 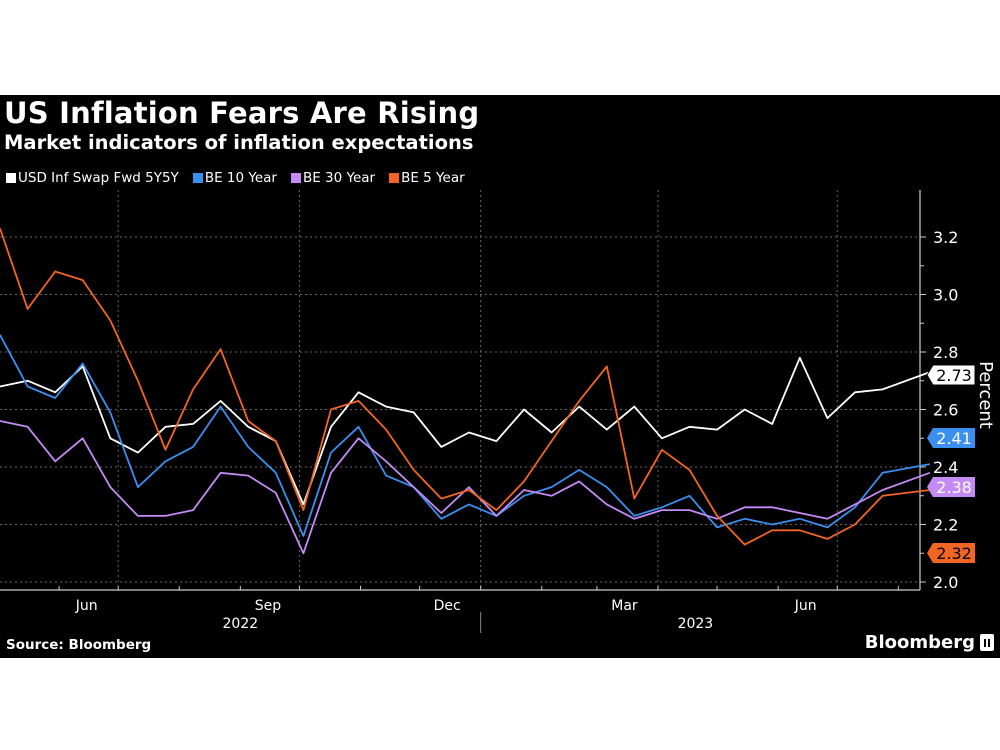 What do you see at coordinates (240, 178) in the screenshot?
I see `legend-label: BE 10 Year` at bounding box center [240, 178].